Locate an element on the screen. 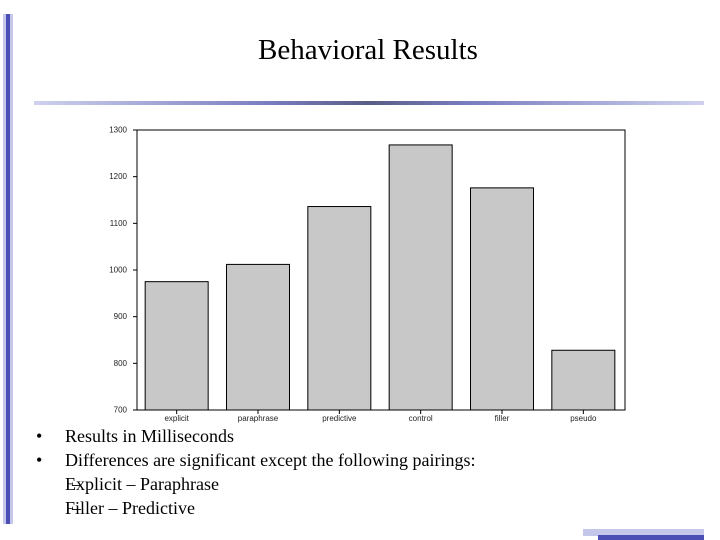 The height and width of the screenshot is (540, 720). corner-accent-bar is located at coordinates (643, 532).